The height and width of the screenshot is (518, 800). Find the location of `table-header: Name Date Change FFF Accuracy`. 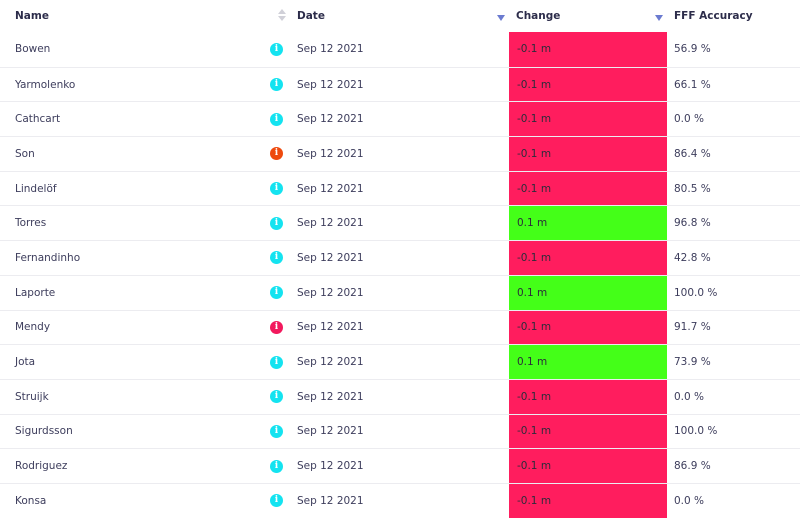

table-header: Name Date Change FFF Accuracy is located at coordinates (400, 16).